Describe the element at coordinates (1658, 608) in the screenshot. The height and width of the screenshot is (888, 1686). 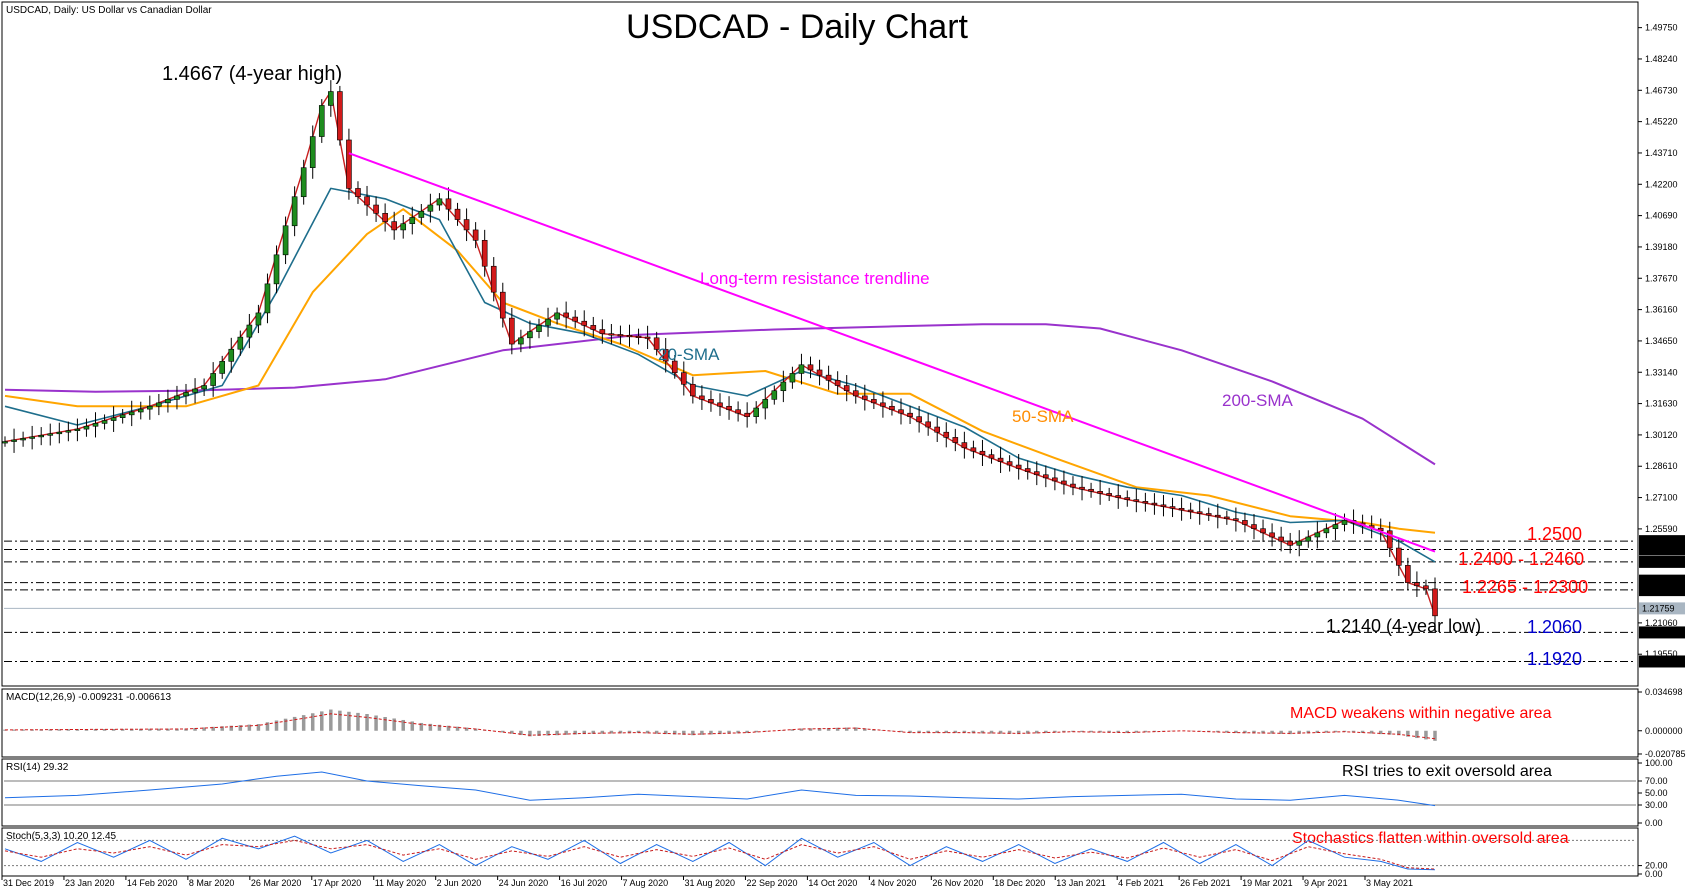
I see `level-tag-label: 1.21759` at that location.